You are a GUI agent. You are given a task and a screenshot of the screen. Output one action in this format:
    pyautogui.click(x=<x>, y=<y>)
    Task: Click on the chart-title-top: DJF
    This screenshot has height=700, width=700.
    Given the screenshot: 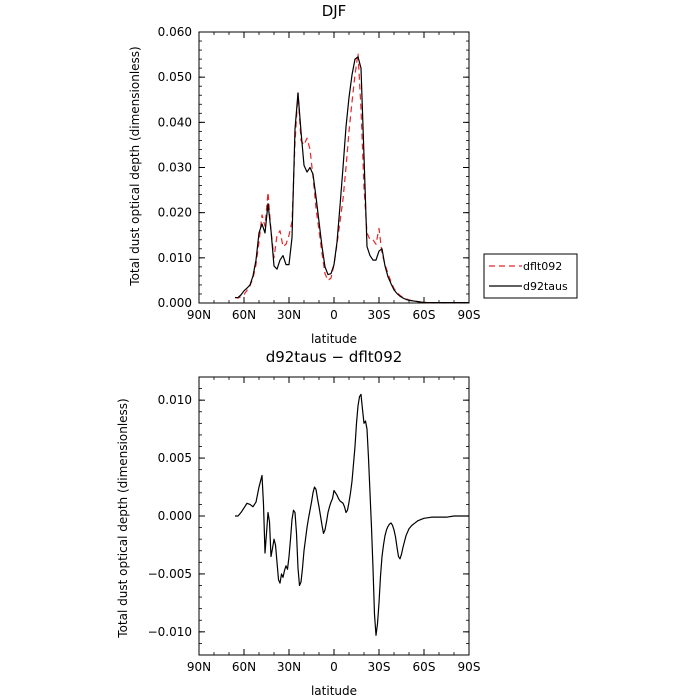 What is the action you would take?
    pyautogui.click(x=334, y=11)
    